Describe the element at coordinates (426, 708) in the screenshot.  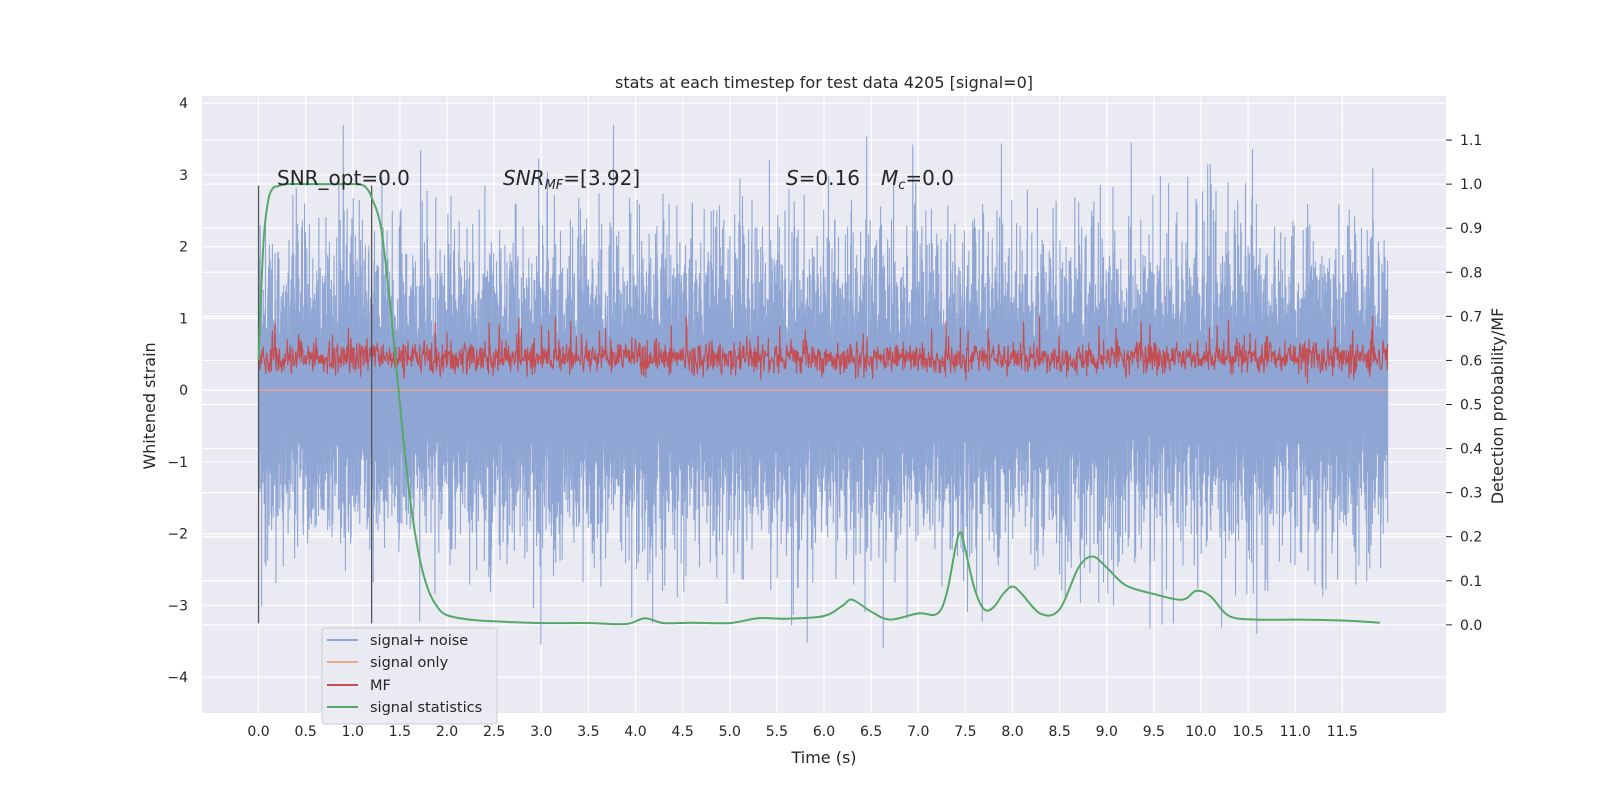
I see `legend-label-signal-statistics: signal statistics` at that location.